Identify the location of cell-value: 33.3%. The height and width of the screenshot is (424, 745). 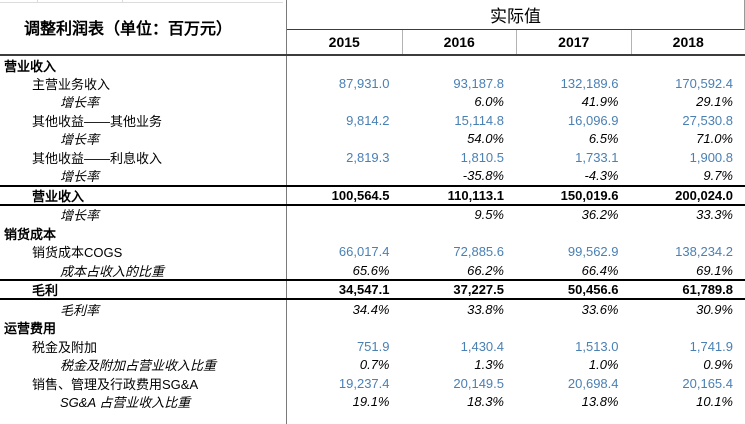
(688, 215).